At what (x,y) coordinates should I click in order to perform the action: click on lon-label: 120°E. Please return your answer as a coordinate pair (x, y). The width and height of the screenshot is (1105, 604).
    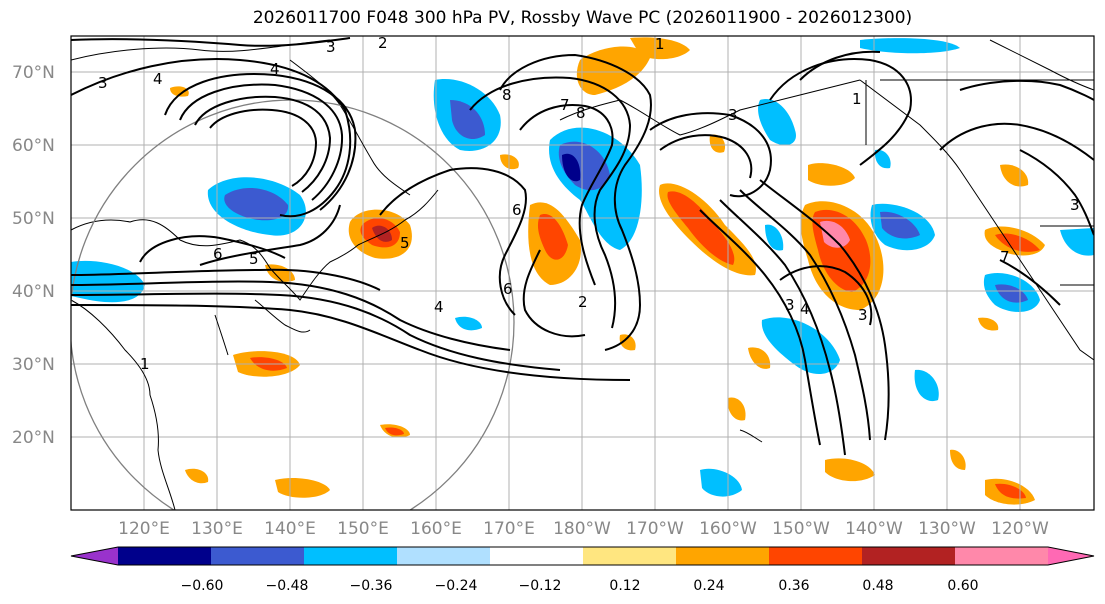
    Looking at the image, I should click on (144, 529).